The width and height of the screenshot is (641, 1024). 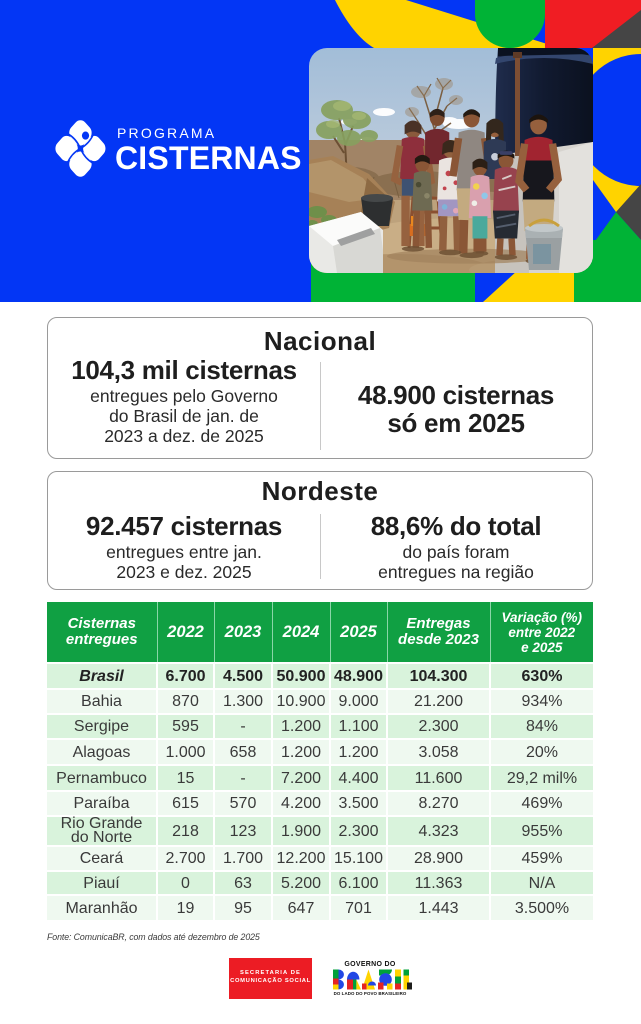 I want to click on svg-text: DO LADO DO POVO BRASILEIRO, so click(x=370, y=993).